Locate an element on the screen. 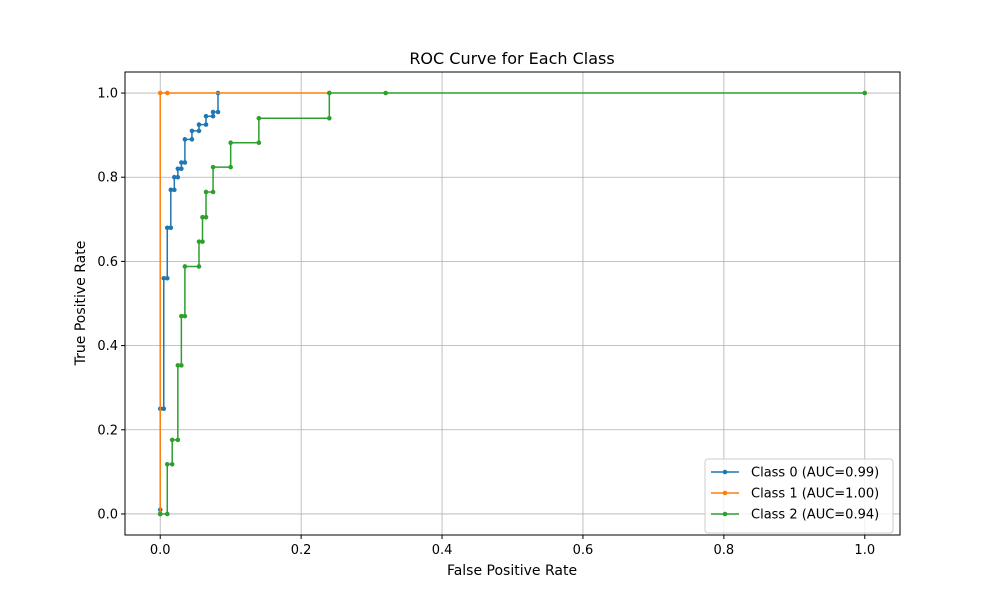  x-axis-ticks: 0.0 0.2 0.4 0.6 0.8 1.0 is located at coordinates (512, 546).